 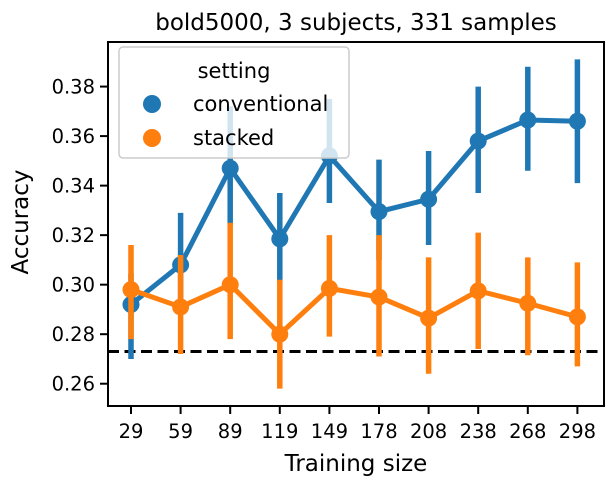 I want to click on x-tick-label: 178, so click(x=378, y=431).